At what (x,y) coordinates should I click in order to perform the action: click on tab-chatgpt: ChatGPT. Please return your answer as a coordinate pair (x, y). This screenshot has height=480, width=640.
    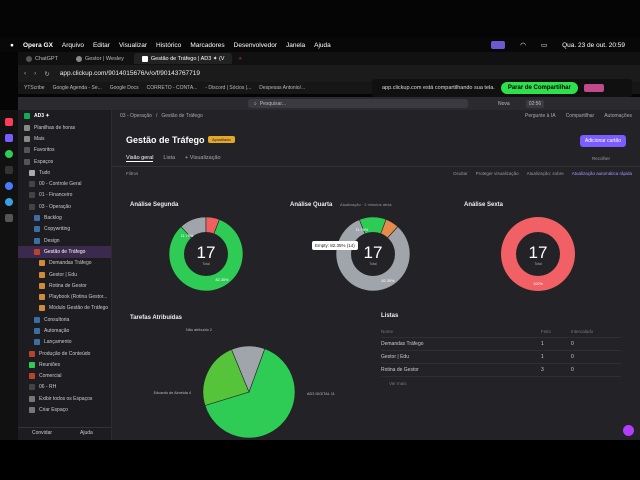
    Looking at the image, I should click on (42, 58).